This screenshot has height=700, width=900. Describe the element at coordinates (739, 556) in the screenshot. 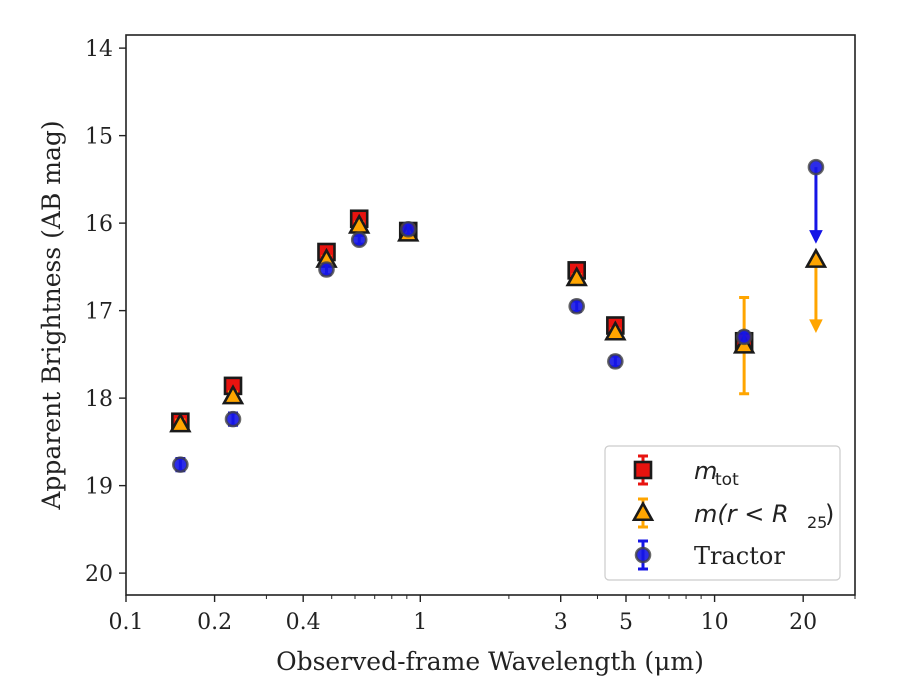

I see `legend-label-2: Tractor` at that location.